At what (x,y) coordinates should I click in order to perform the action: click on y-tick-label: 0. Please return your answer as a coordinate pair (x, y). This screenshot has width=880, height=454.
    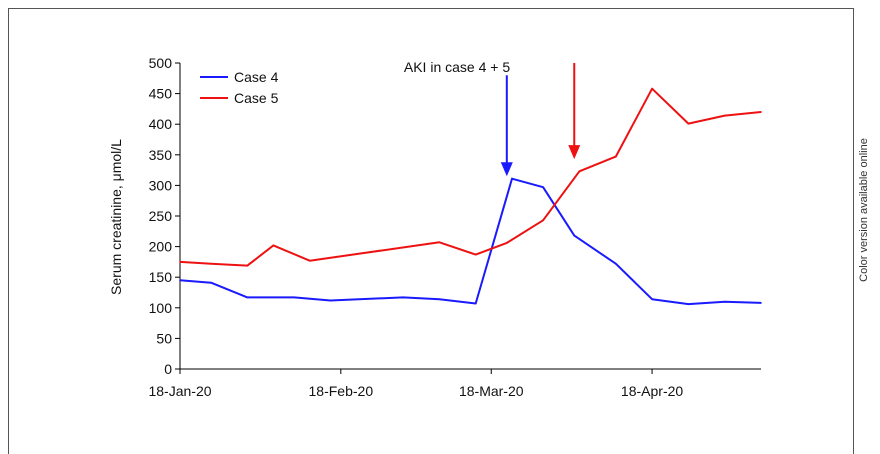
    Looking at the image, I should click on (168, 369).